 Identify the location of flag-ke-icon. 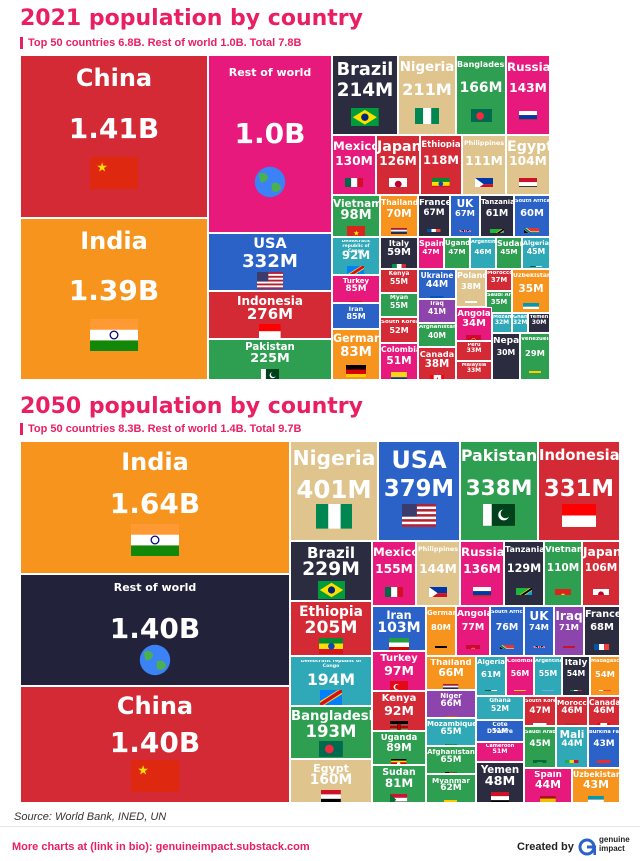
(399, 724).